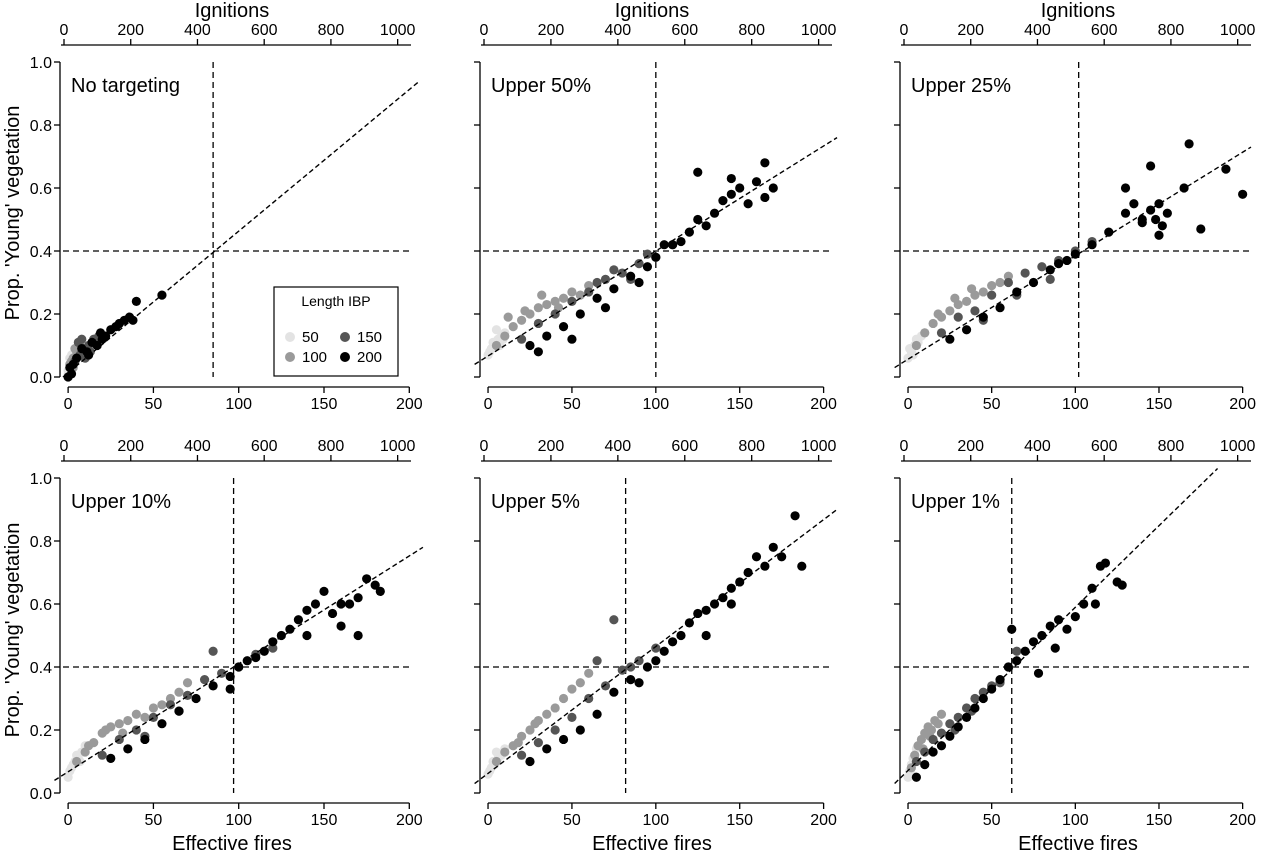  I want to click on legend: Length IBP 50 150 100 200, so click(336, 331).